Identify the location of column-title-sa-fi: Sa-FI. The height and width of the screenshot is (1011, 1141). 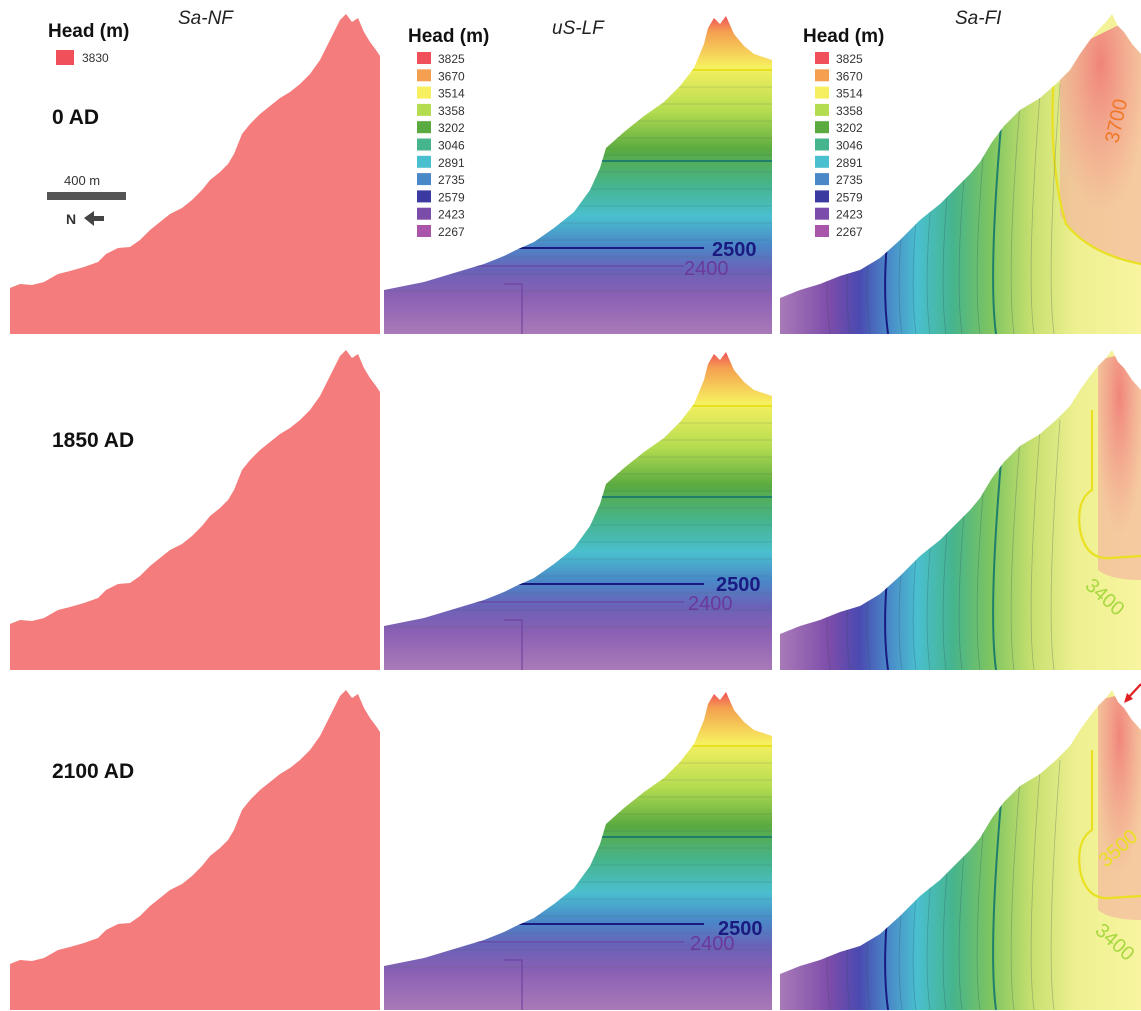
(978, 18).